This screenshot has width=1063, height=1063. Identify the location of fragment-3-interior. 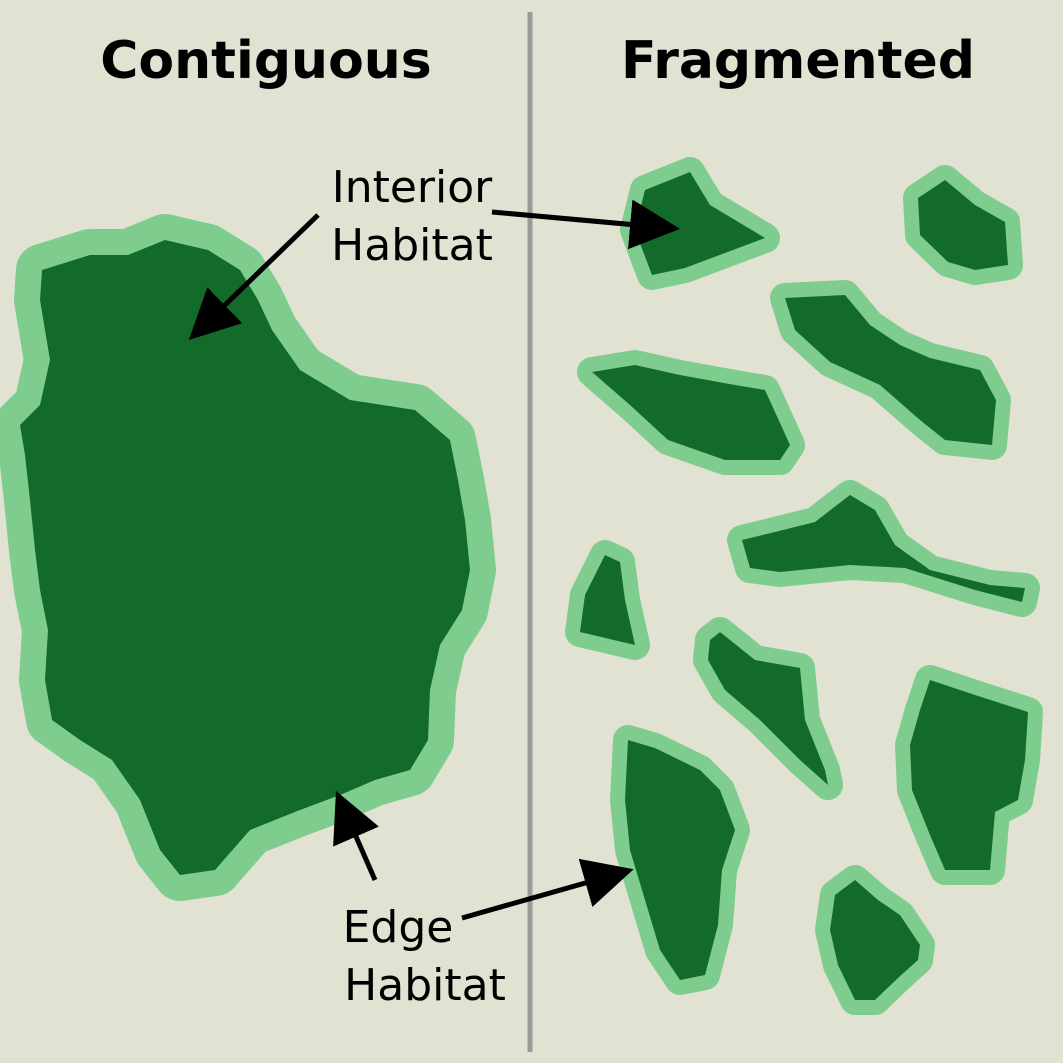
(890, 370).